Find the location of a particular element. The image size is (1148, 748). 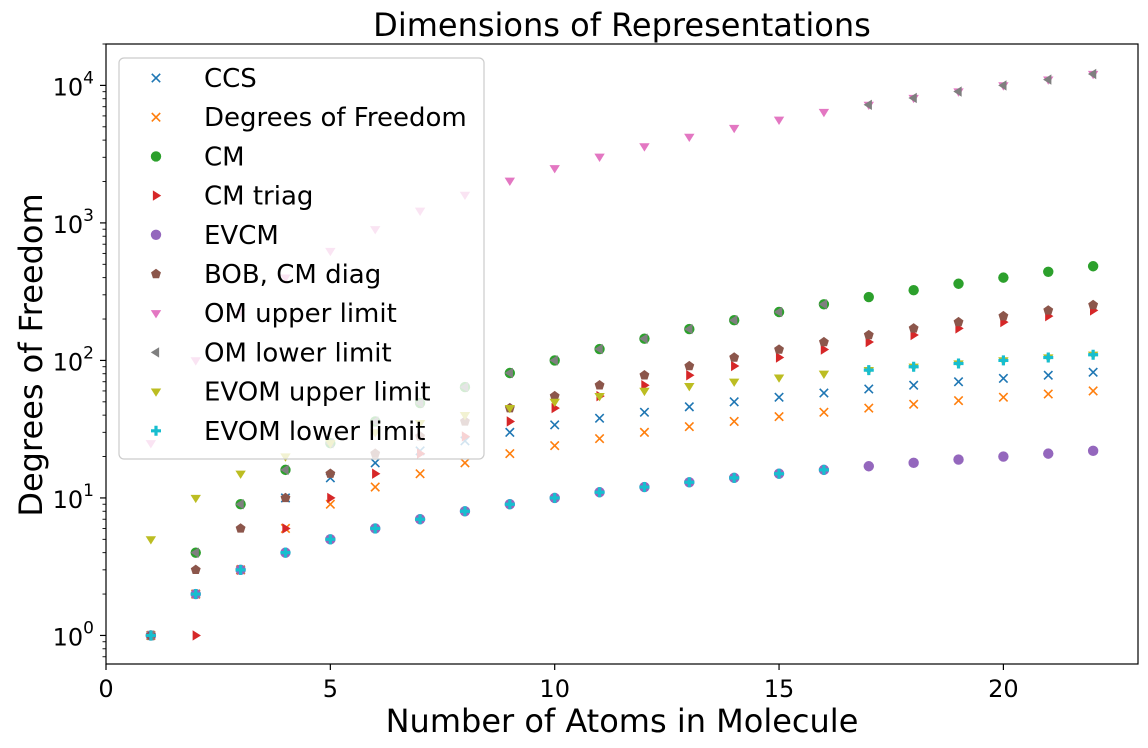

legend-item: BOB, CM diag is located at coordinates (266, 275).